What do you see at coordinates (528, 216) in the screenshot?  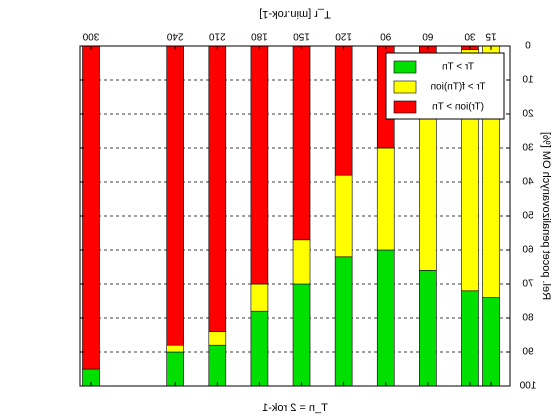 I see `y-tick-label: 50` at bounding box center [528, 216].